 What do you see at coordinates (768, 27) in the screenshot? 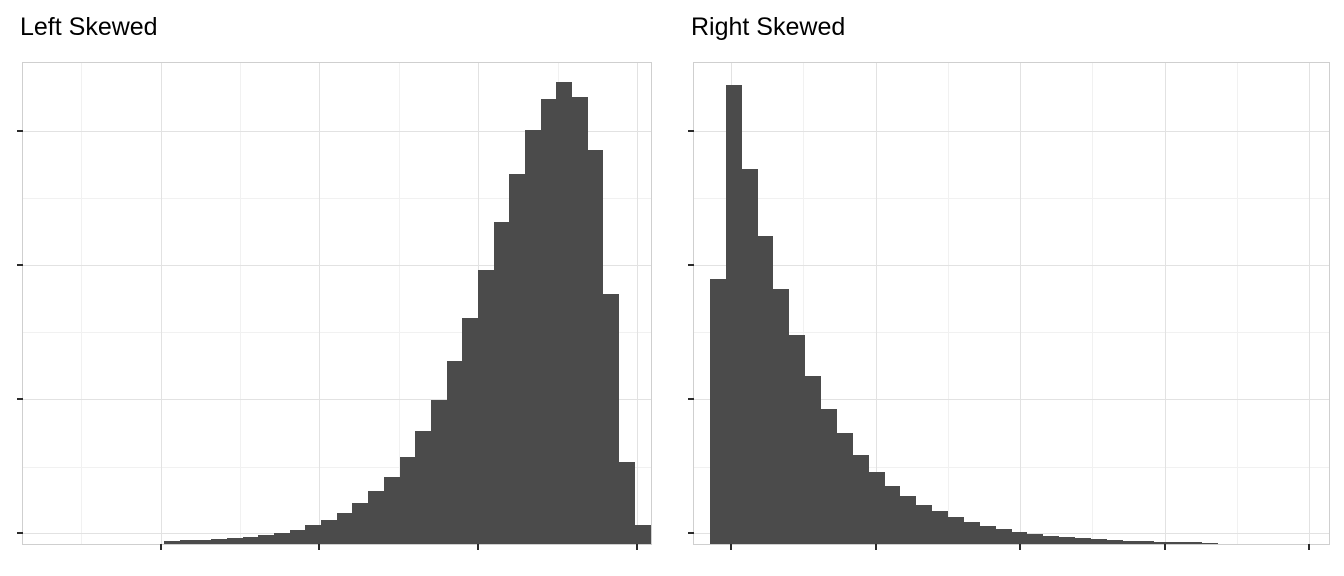
I see `chart-title-right-skewed: Right Skewed` at bounding box center [768, 27].